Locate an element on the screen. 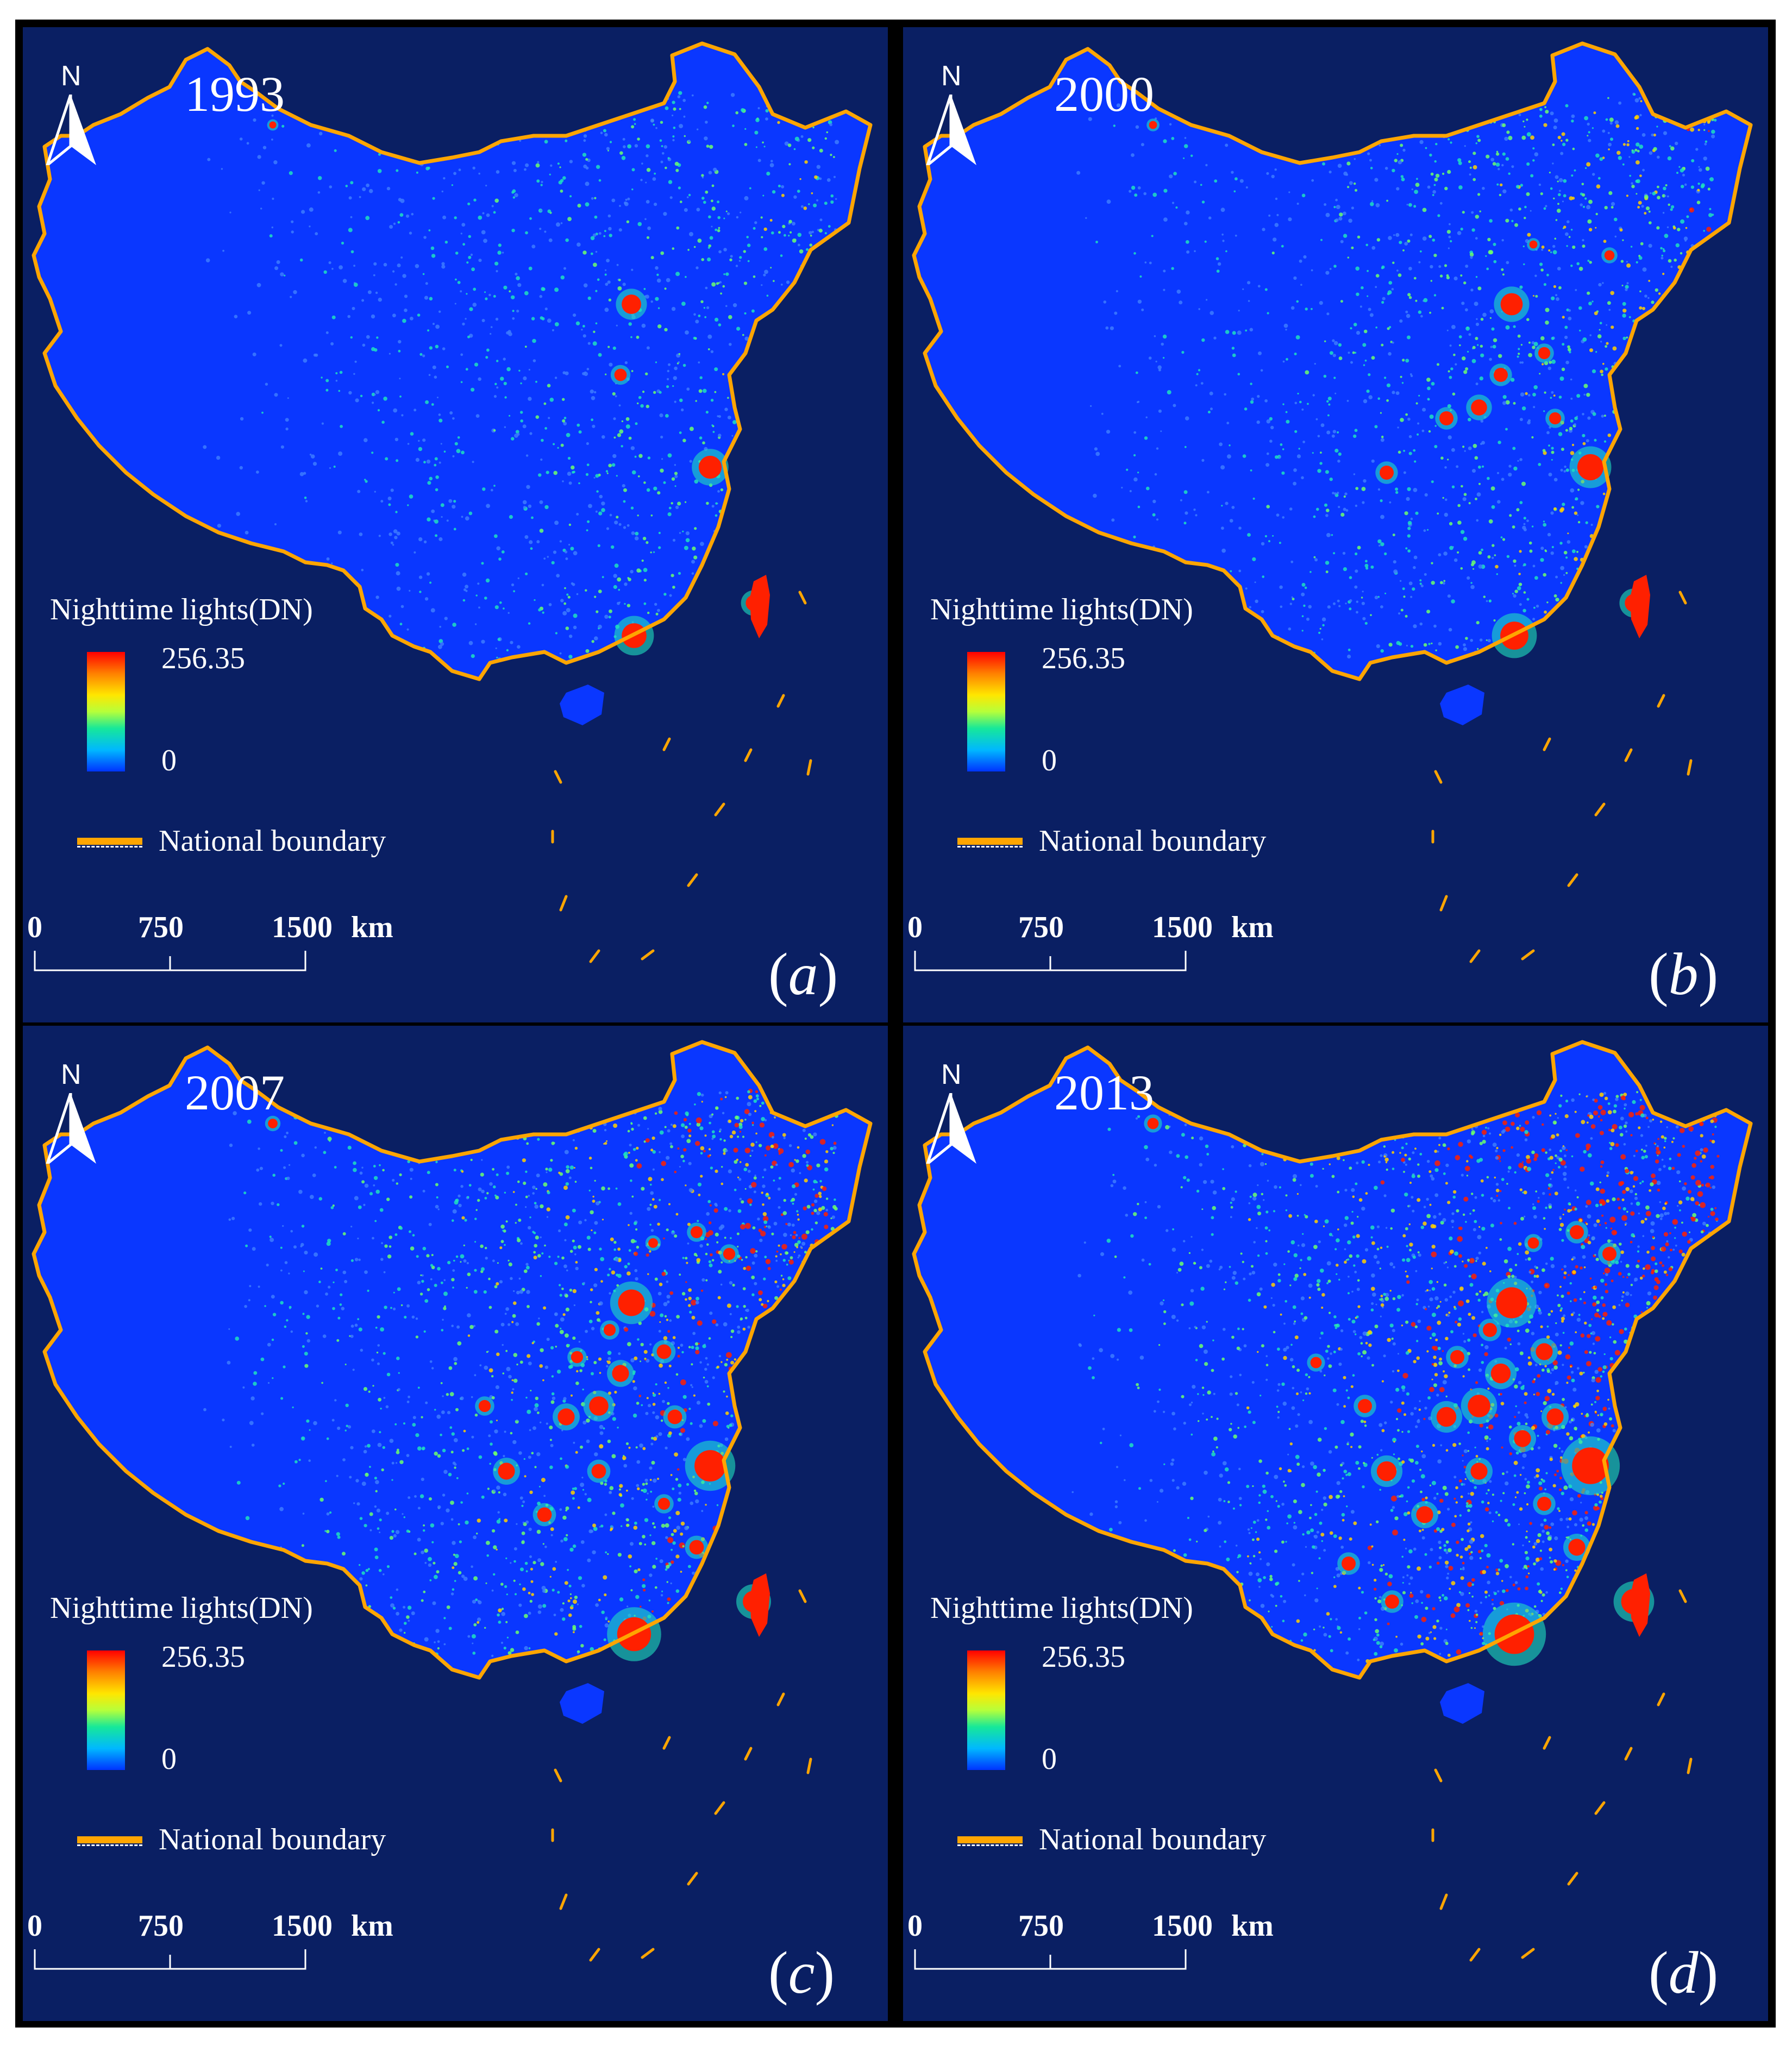 The image size is (1792, 2046). color-ramp is located at coordinates (106, 711).